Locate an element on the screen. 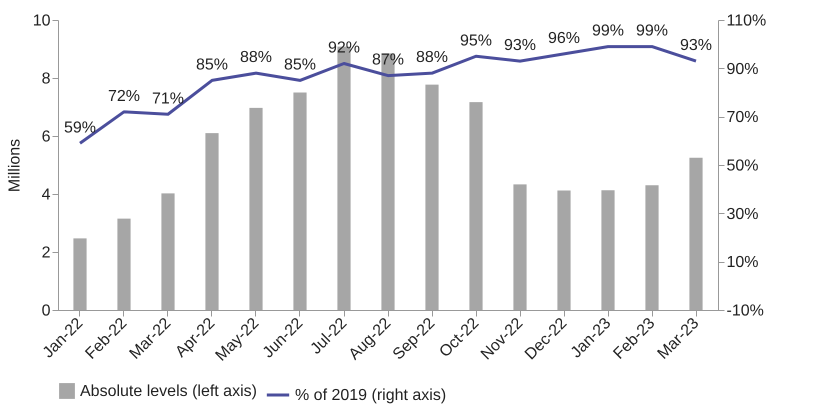  y2-tick-label: 10% is located at coordinates (742, 263).